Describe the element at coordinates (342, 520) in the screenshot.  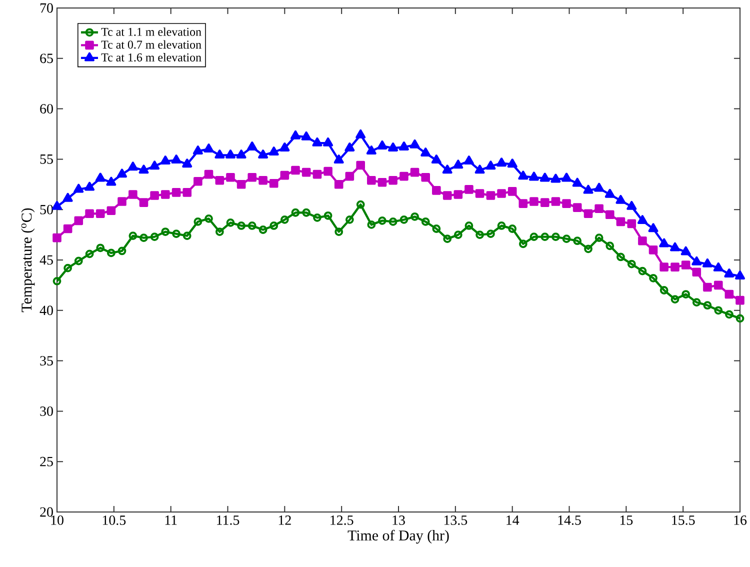
I see `x-tick-label: 12.5` at that location.